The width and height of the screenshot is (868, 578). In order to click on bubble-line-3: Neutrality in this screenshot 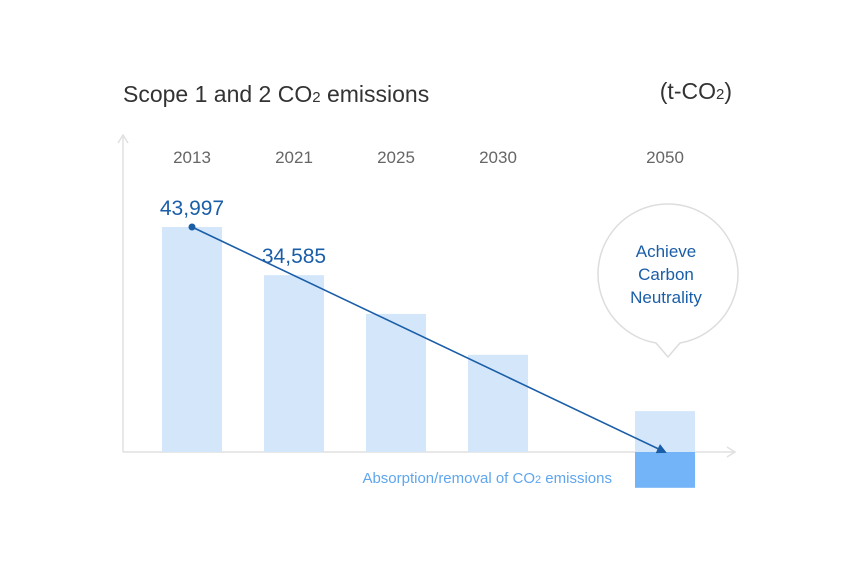, I will do `click(666, 297)`.